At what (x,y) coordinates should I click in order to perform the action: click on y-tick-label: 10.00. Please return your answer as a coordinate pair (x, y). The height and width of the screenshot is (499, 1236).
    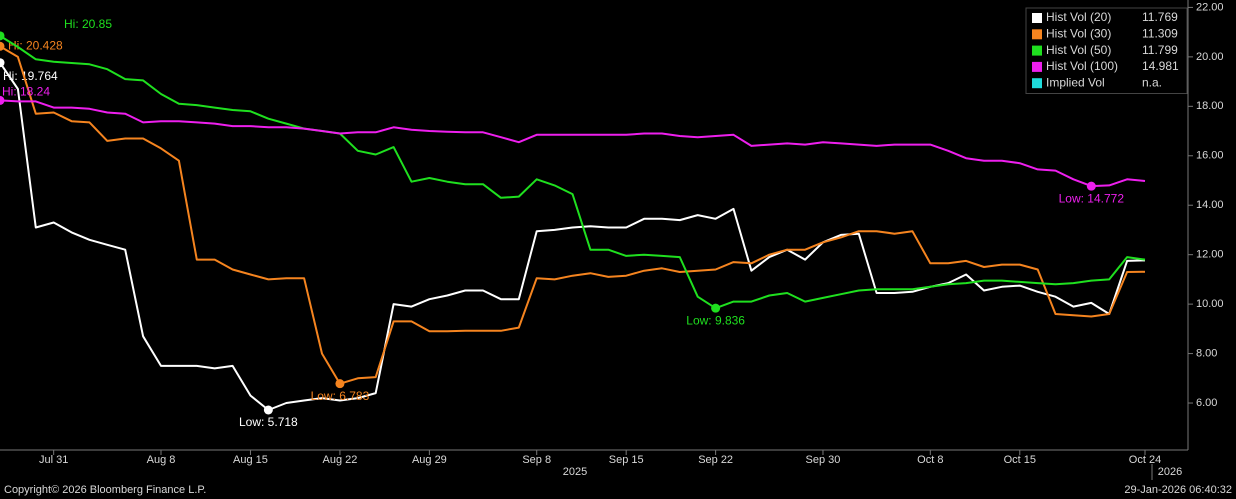
    Looking at the image, I should click on (1210, 304).